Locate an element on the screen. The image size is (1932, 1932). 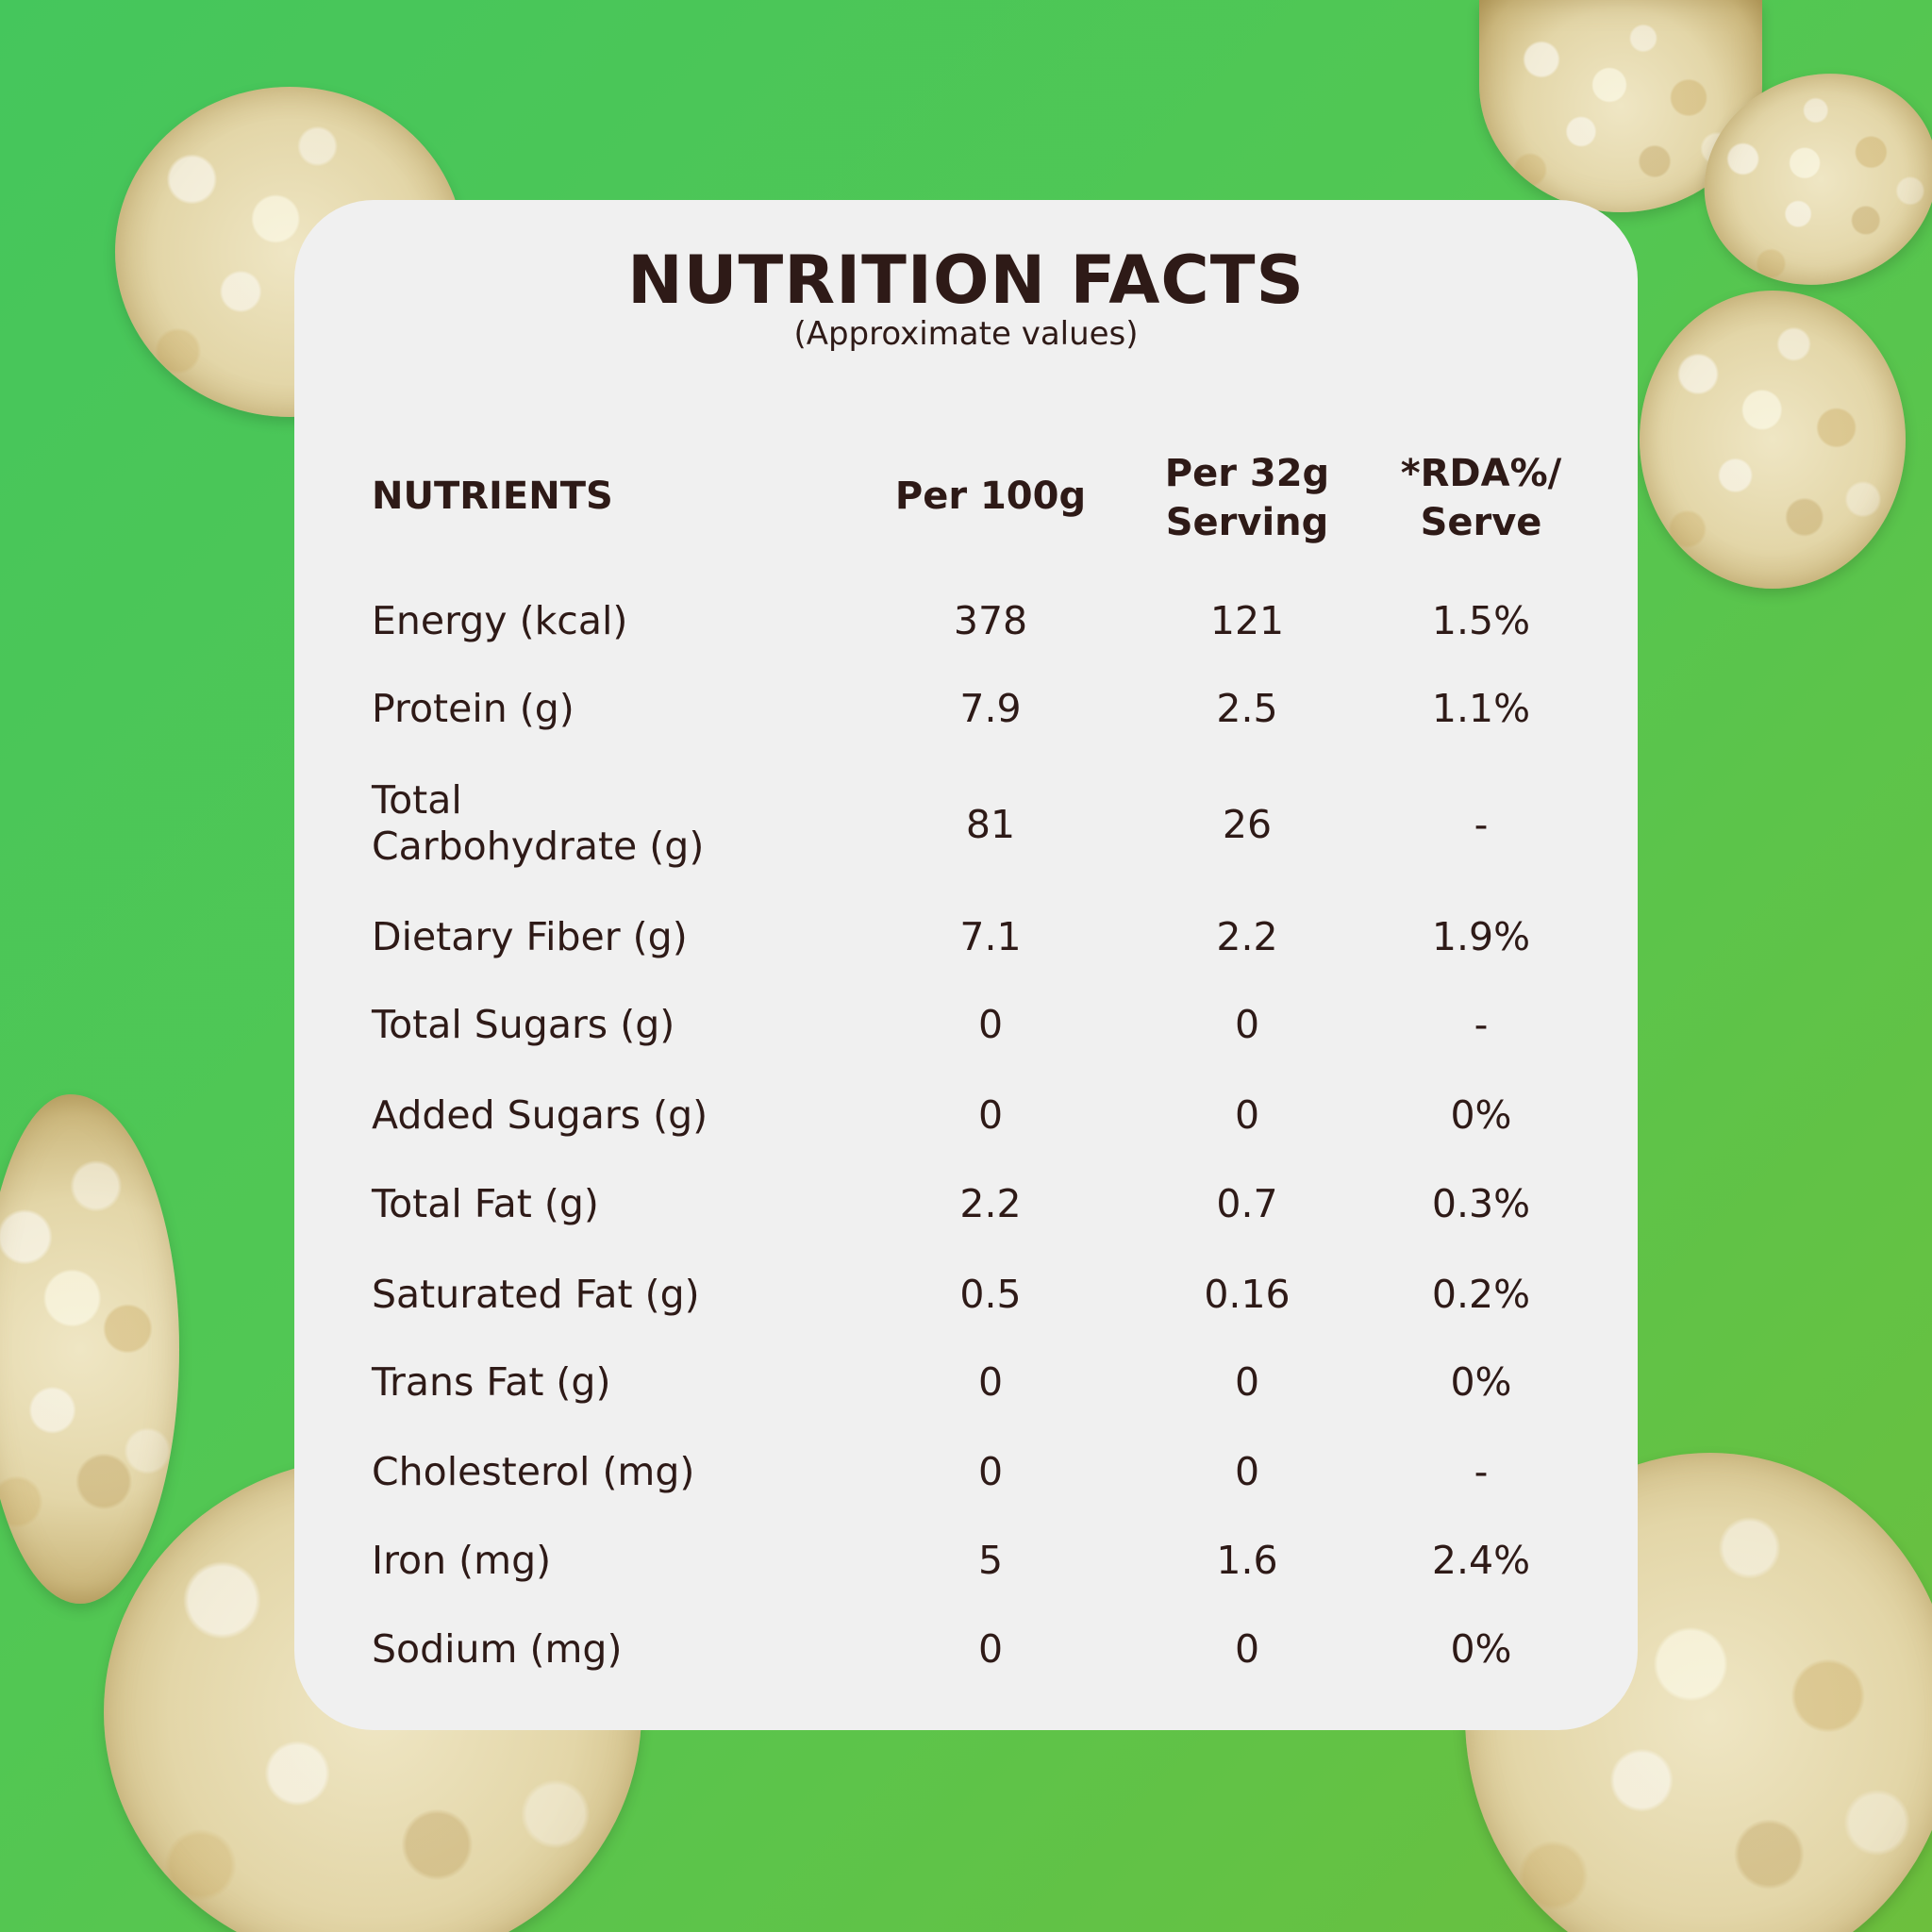
value-rda: 1.5% is located at coordinates (1481, 621).